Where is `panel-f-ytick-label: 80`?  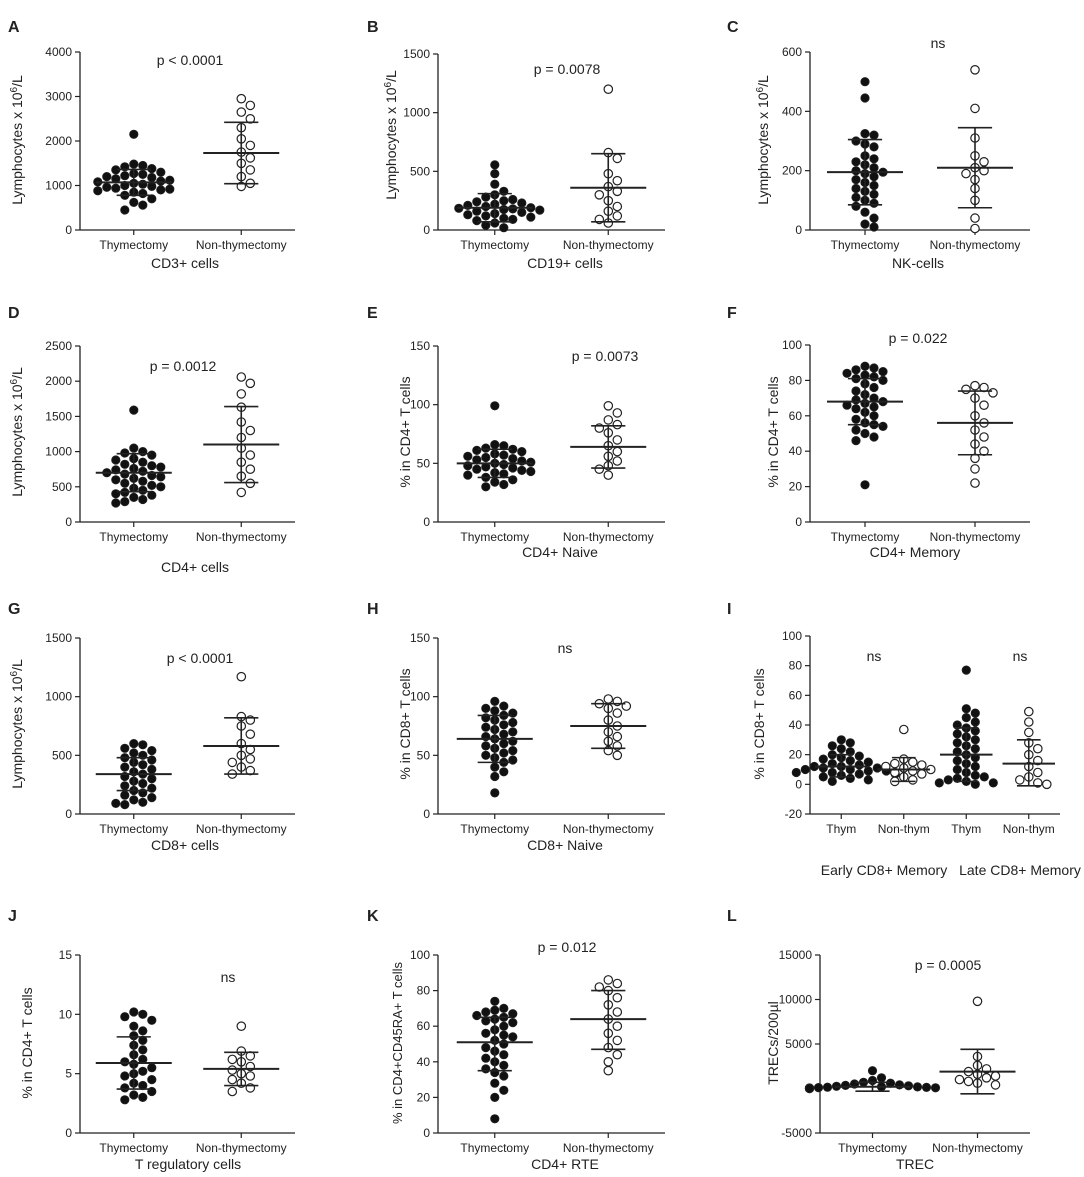
panel-f-ytick-label: 80 is located at coordinates (796, 380).